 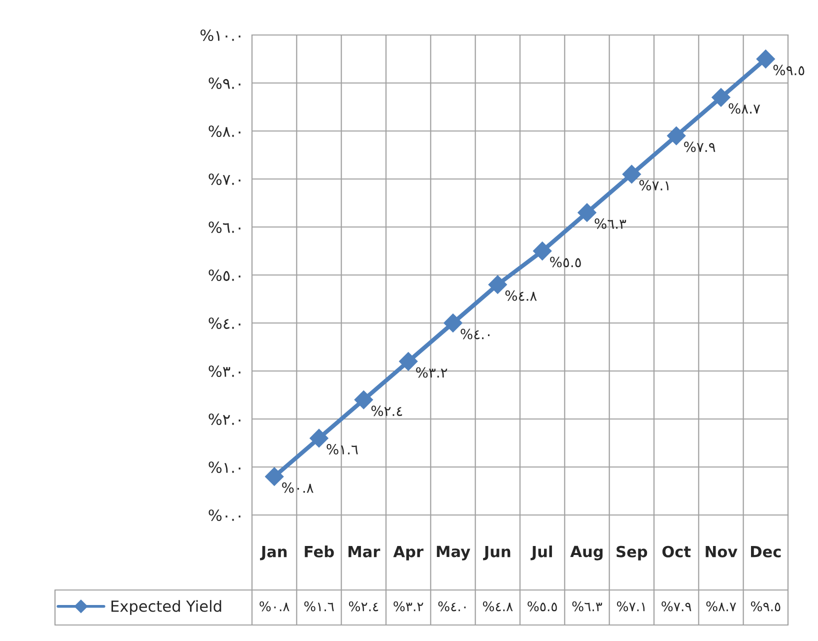 What do you see at coordinates (224, 131) in the screenshot?
I see `y-tick-label: %٨.٠` at bounding box center [224, 131].